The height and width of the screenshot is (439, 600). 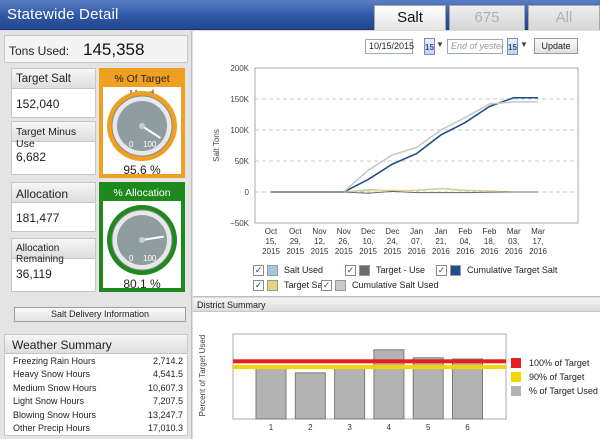 I want to click on legend-cumulative-target: ✓ Cumulative Target Salt, so click(x=496, y=270).